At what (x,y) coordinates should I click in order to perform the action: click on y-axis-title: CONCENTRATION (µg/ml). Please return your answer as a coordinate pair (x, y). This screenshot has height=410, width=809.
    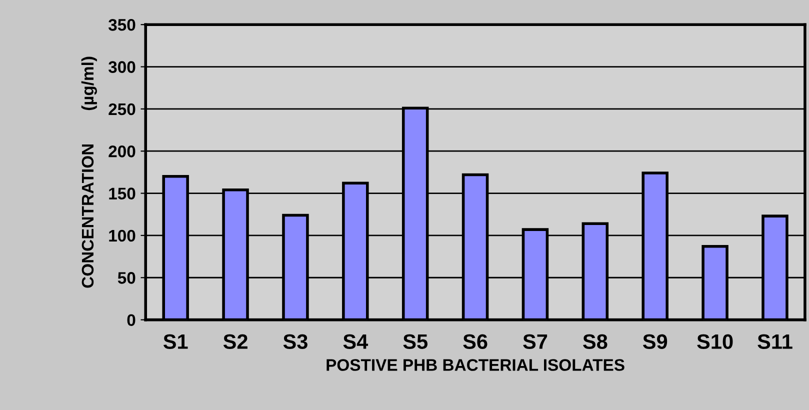
    Looking at the image, I should click on (89, 172).